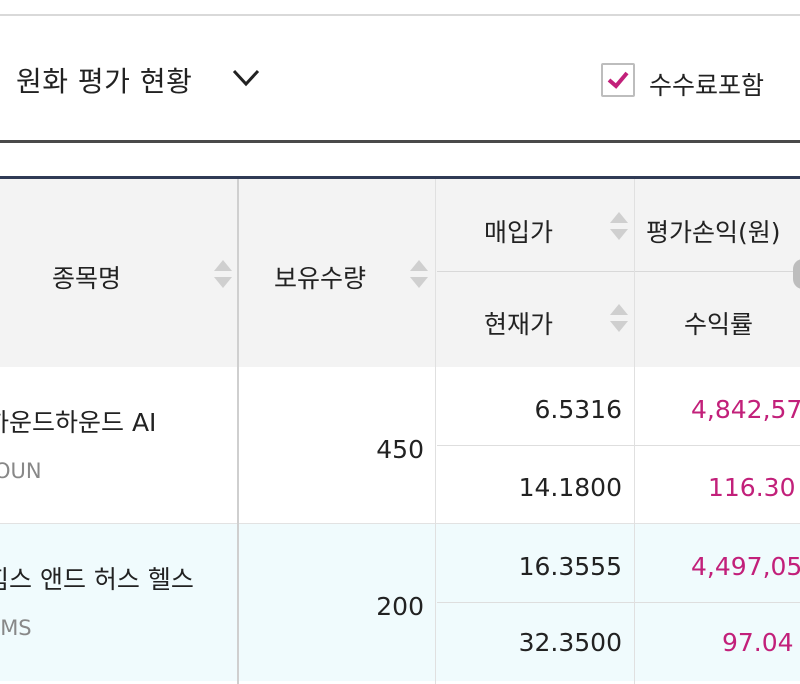  Describe the element at coordinates (519, 232) in the screenshot. I see `column-purchase-price: 매입가` at that location.